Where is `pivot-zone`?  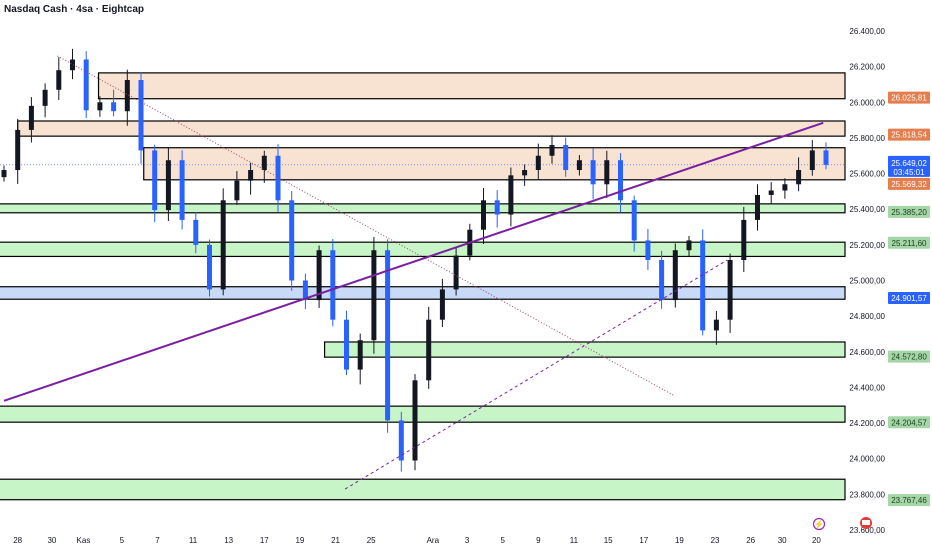 pivot-zone is located at coordinates (423, 293).